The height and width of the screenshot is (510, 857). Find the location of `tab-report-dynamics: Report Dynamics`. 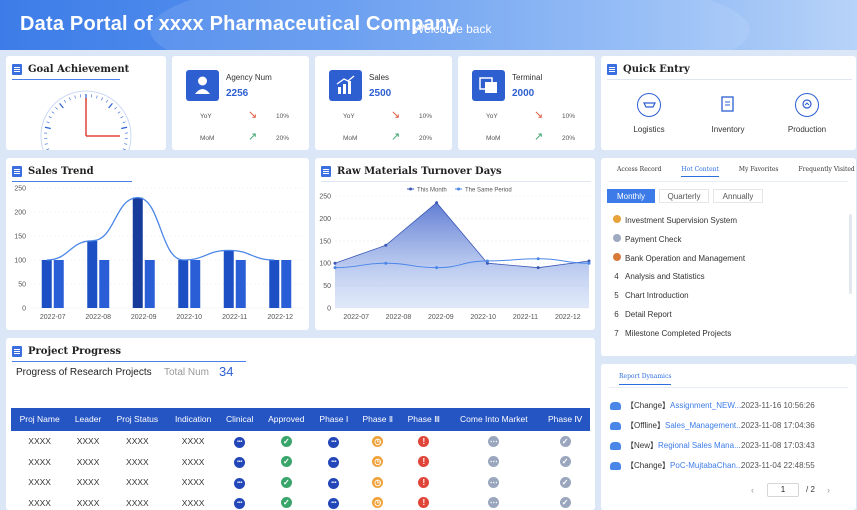

tab-report-dynamics: Report Dynamics is located at coordinates (645, 379).